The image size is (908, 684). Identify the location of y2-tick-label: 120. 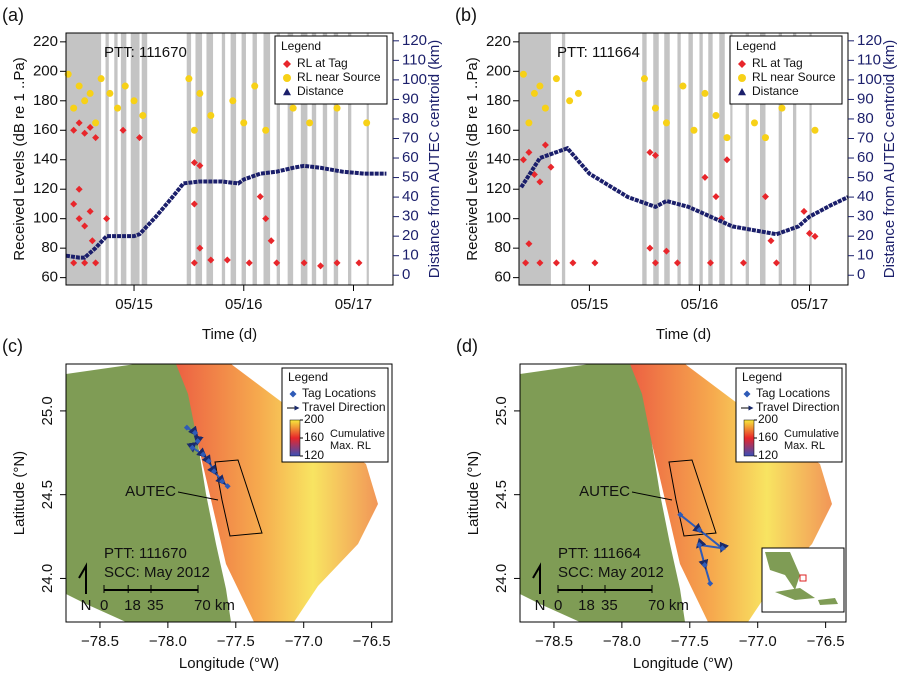
(414, 40).